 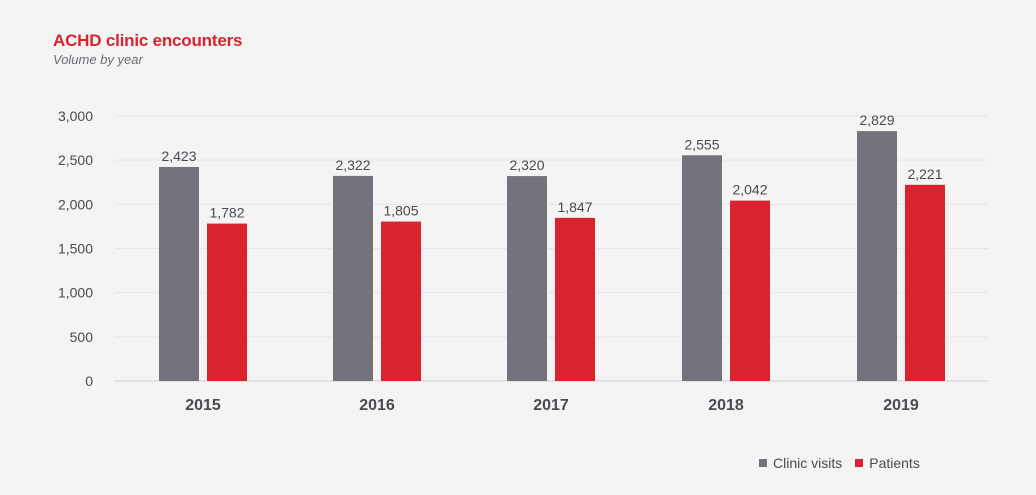 What do you see at coordinates (876, 120) in the screenshot?
I see `data-label: 2,829` at bounding box center [876, 120].